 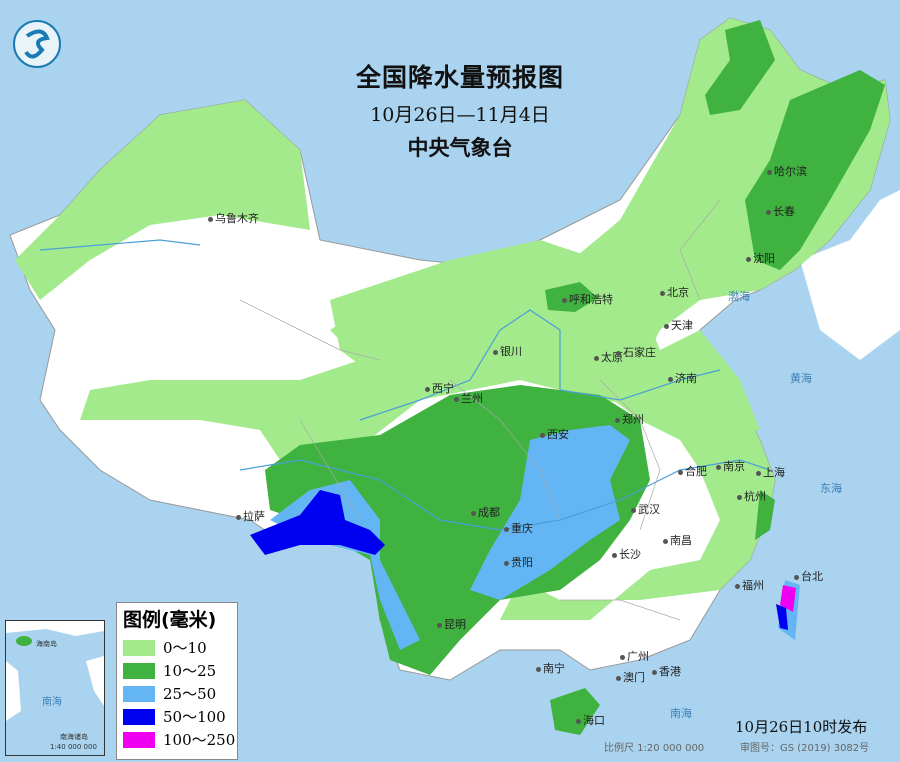 I want to click on city-label: 南昌, so click(x=677, y=540).